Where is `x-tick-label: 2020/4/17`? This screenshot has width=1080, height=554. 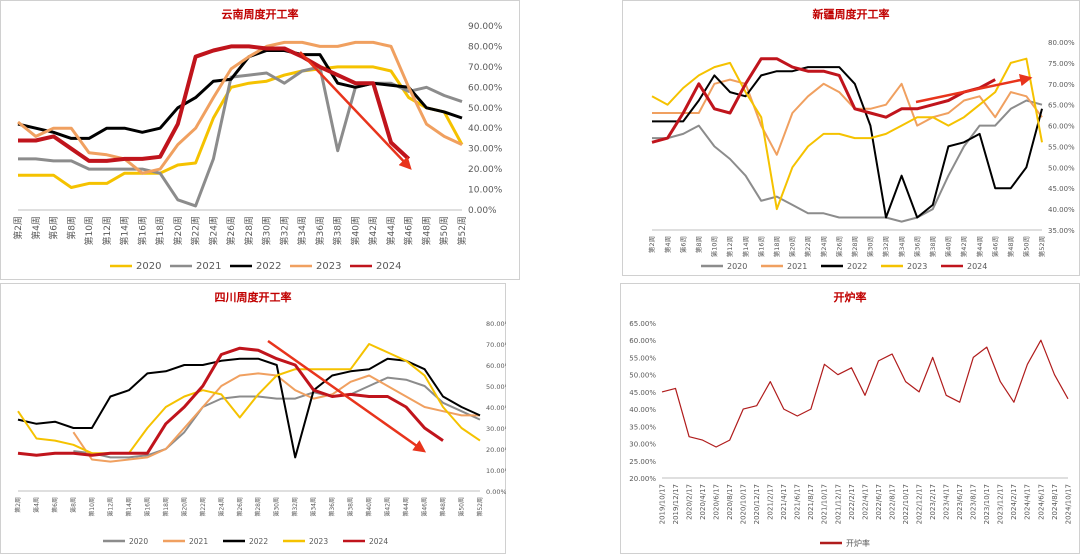
x-tick-label: 2020/4/17 is located at coordinates (703, 502).